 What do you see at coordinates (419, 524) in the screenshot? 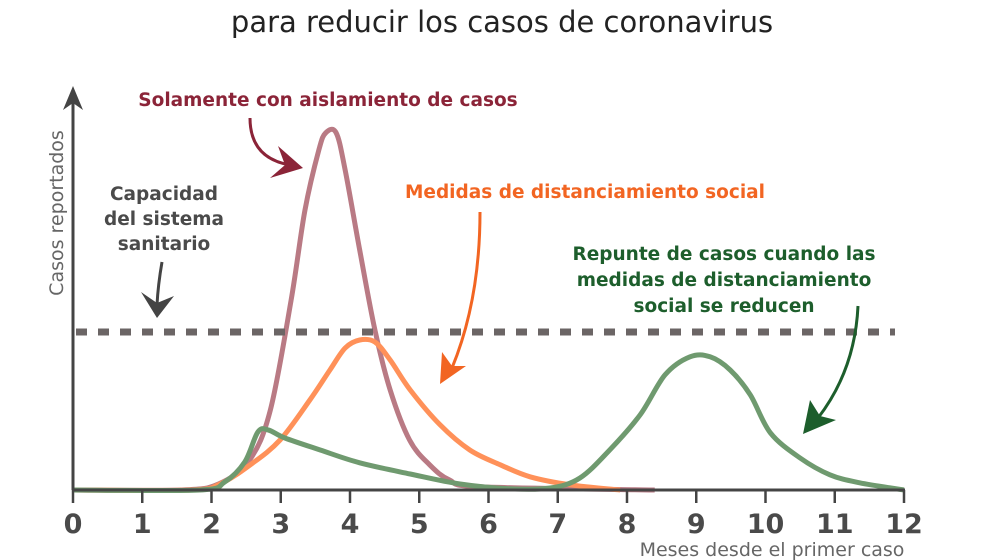
I see `x-tick-label: 5` at bounding box center [419, 524].